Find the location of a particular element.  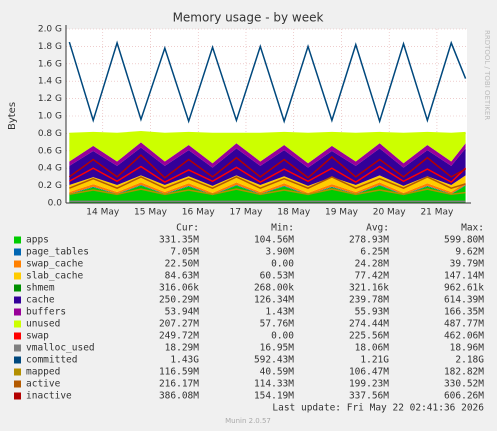

stat-value: 147.14M is located at coordinates (464, 276).